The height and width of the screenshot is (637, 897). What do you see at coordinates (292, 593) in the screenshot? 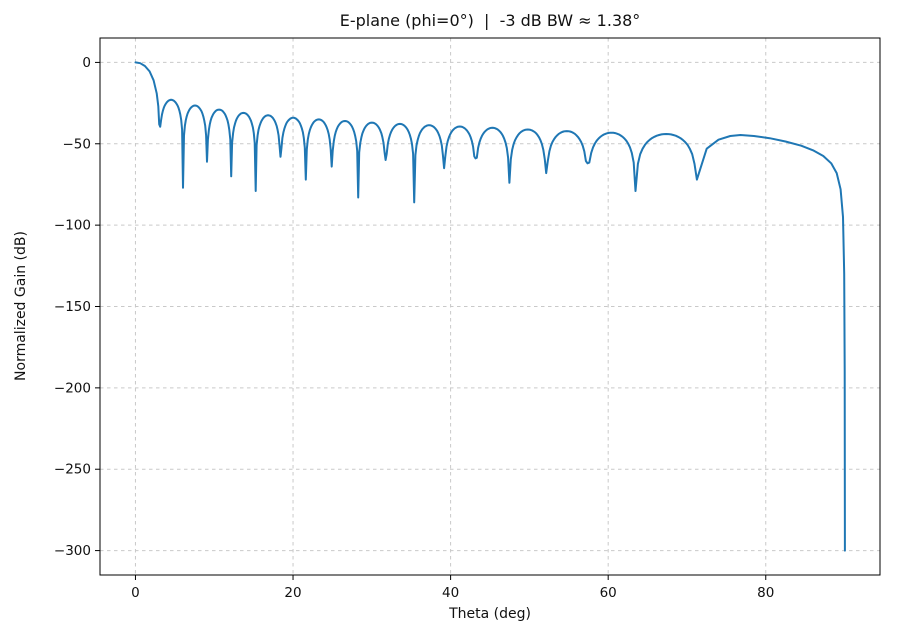
I see `x-tick-label: 20` at bounding box center [292, 593].